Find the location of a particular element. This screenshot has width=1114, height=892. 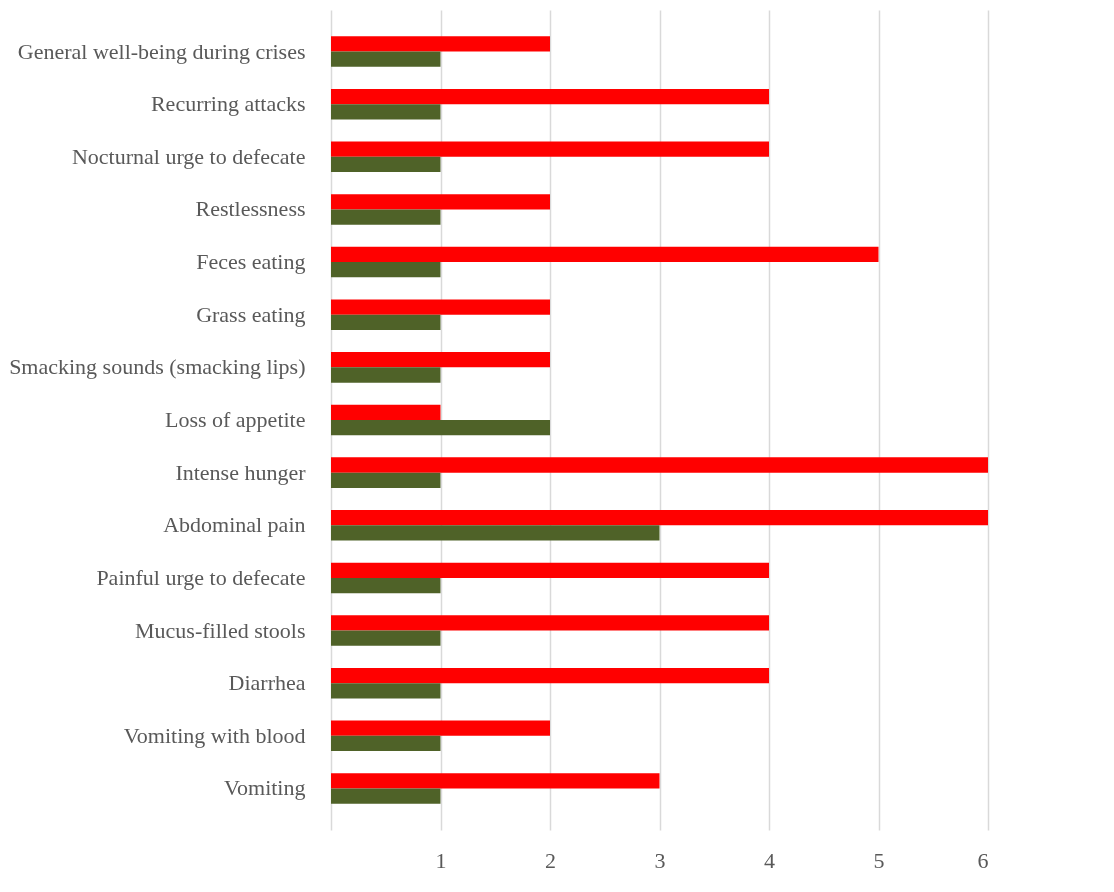

x-tick-label: 4 is located at coordinates (769, 860).